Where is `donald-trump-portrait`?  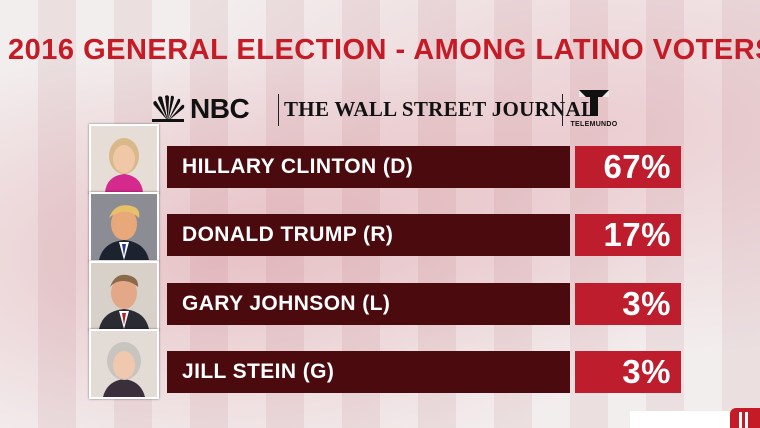
donald-trump-portrait is located at coordinates (124, 227).